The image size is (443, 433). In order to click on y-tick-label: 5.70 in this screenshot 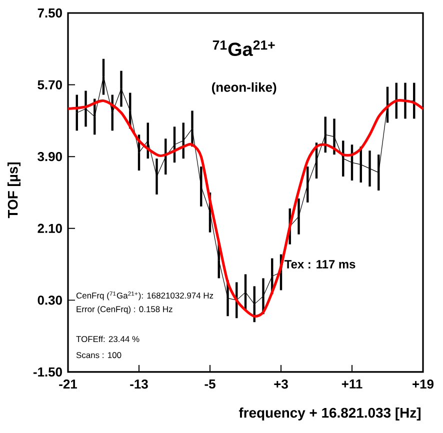, I will do `click(50, 85)`.